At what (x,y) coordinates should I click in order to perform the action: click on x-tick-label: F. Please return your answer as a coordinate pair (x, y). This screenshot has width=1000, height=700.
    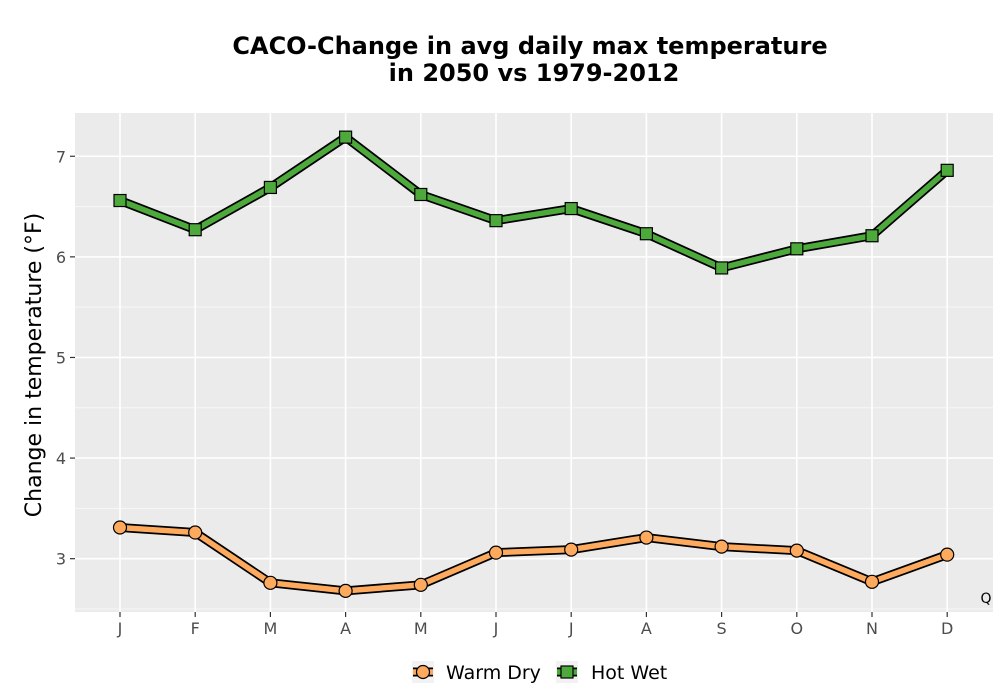
    Looking at the image, I should click on (195, 628).